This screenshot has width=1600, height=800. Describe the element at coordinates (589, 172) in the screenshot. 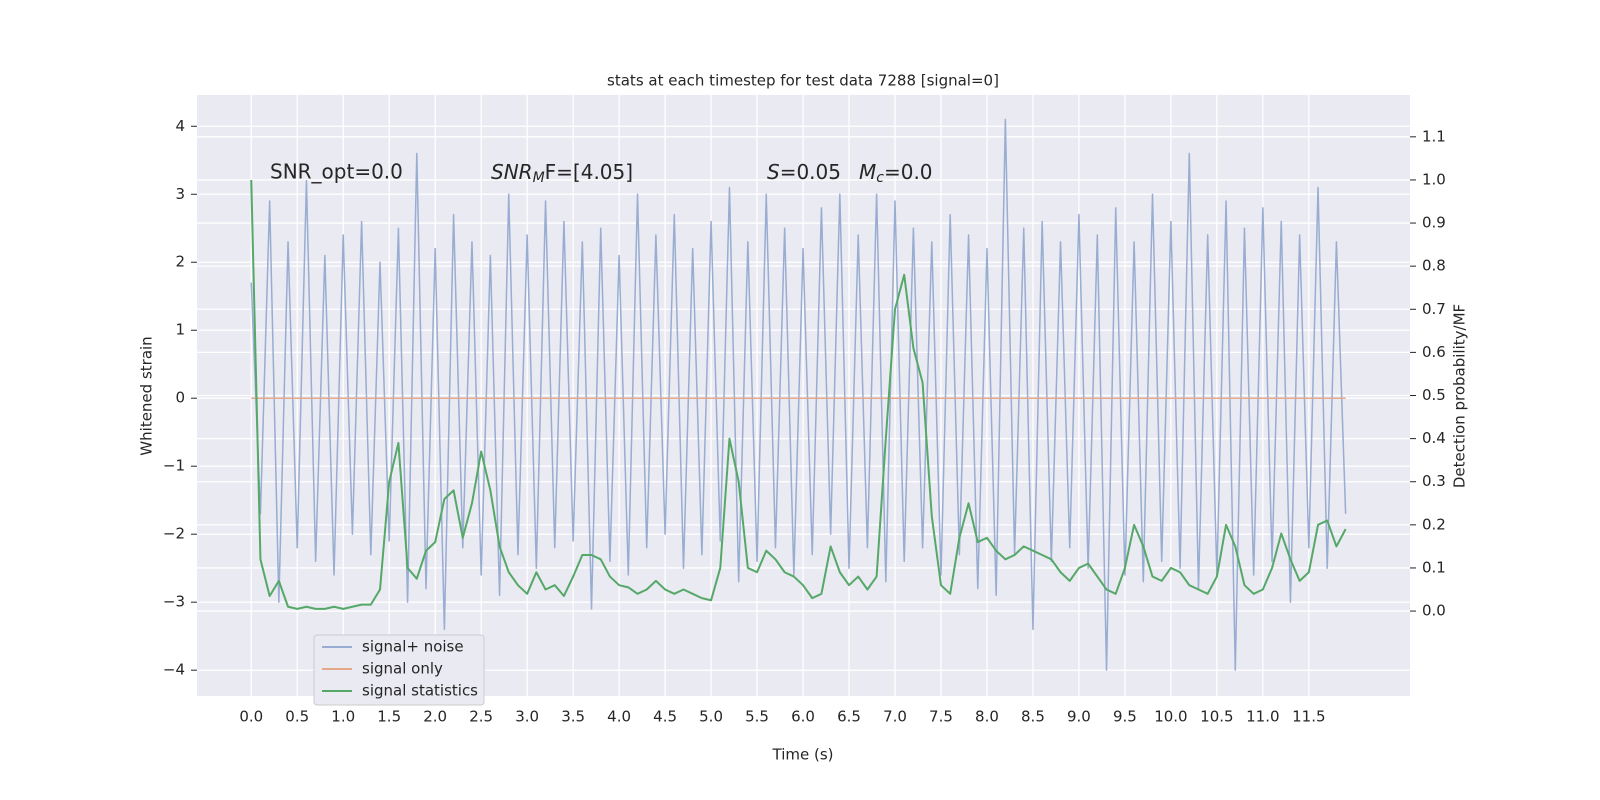

I see `annotation-tail: F=[4.05]` at that location.